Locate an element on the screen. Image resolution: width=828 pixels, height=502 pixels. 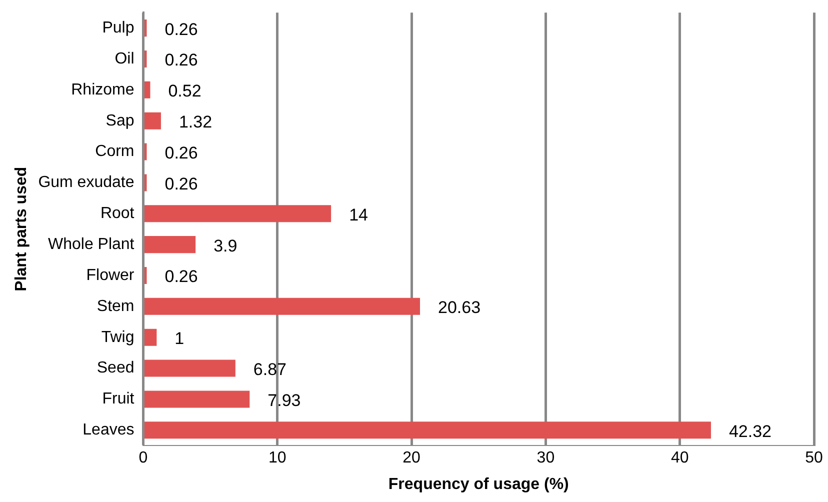
y-tick-label: Oil is located at coordinates (124, 59).